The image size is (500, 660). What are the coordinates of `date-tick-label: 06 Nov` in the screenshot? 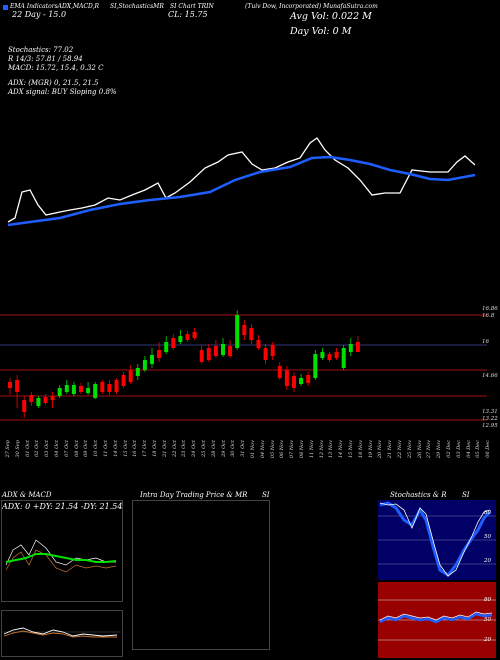 It's located at (282, 449).